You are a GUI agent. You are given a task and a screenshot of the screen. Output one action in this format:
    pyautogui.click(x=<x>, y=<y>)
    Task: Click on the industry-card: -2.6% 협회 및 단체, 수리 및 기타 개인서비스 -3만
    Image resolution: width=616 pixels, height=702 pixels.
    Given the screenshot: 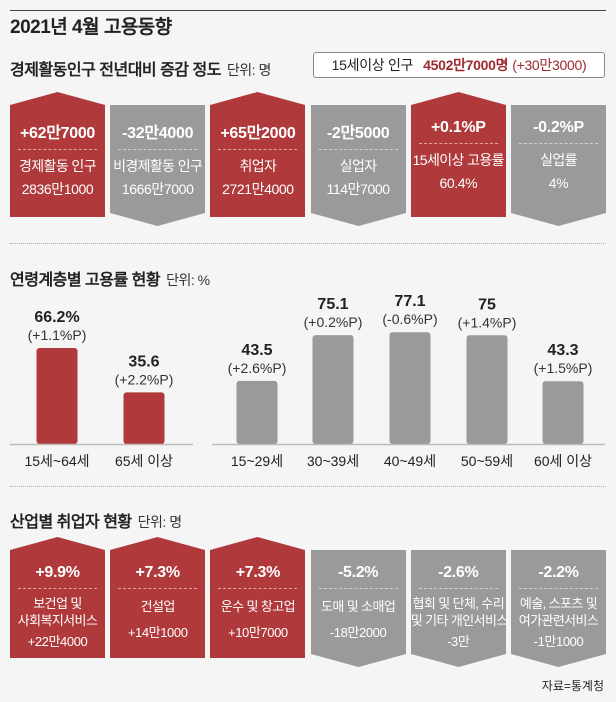 What is the action you would take?
    pyautogui.click(x=459, y=604)
    